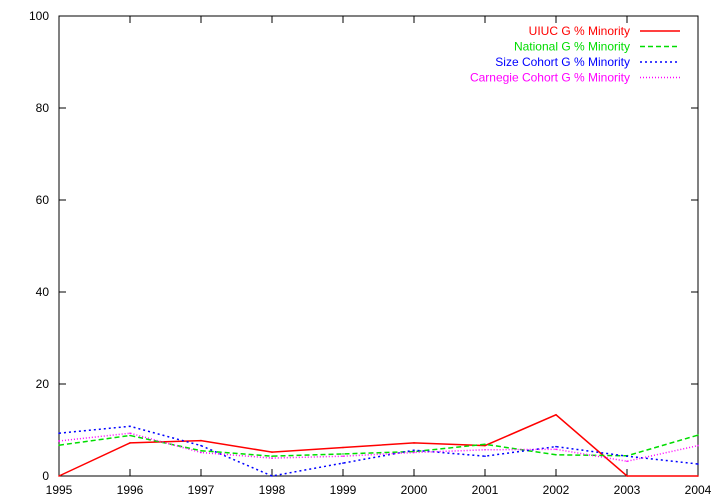  Describe the element at coordinates (43, 292) in the screenshot. I see `y-tick-label: 40` at that location.